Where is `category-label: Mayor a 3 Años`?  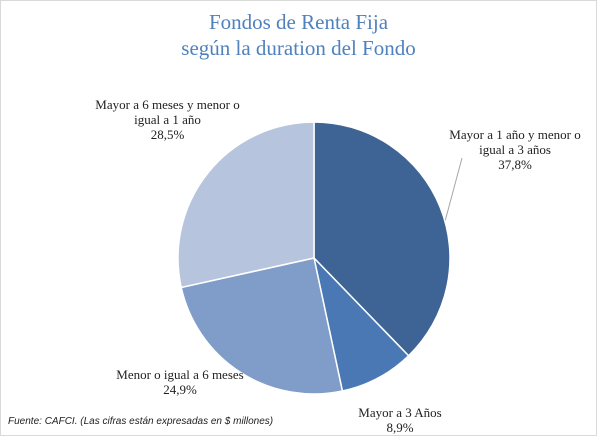 category-label: Mayor a 3 Años is located at coordinates (400, 412).